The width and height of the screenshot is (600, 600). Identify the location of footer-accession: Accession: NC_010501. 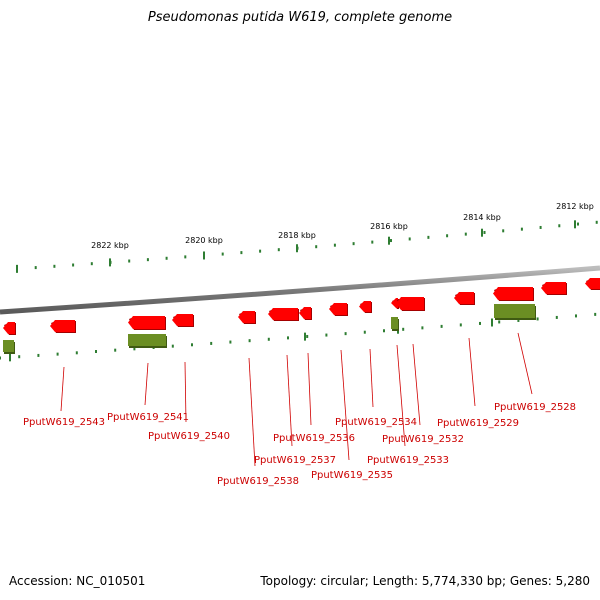
(77, 581).